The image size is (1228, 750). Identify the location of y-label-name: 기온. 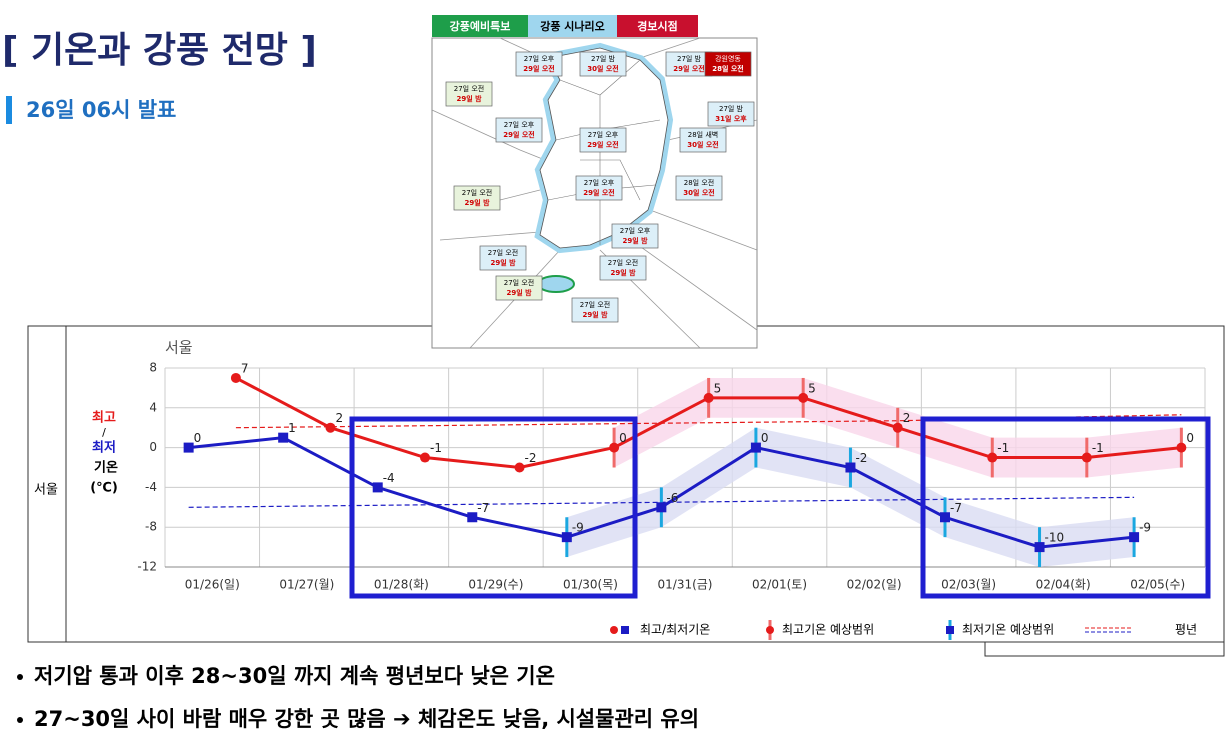
(106, 468).